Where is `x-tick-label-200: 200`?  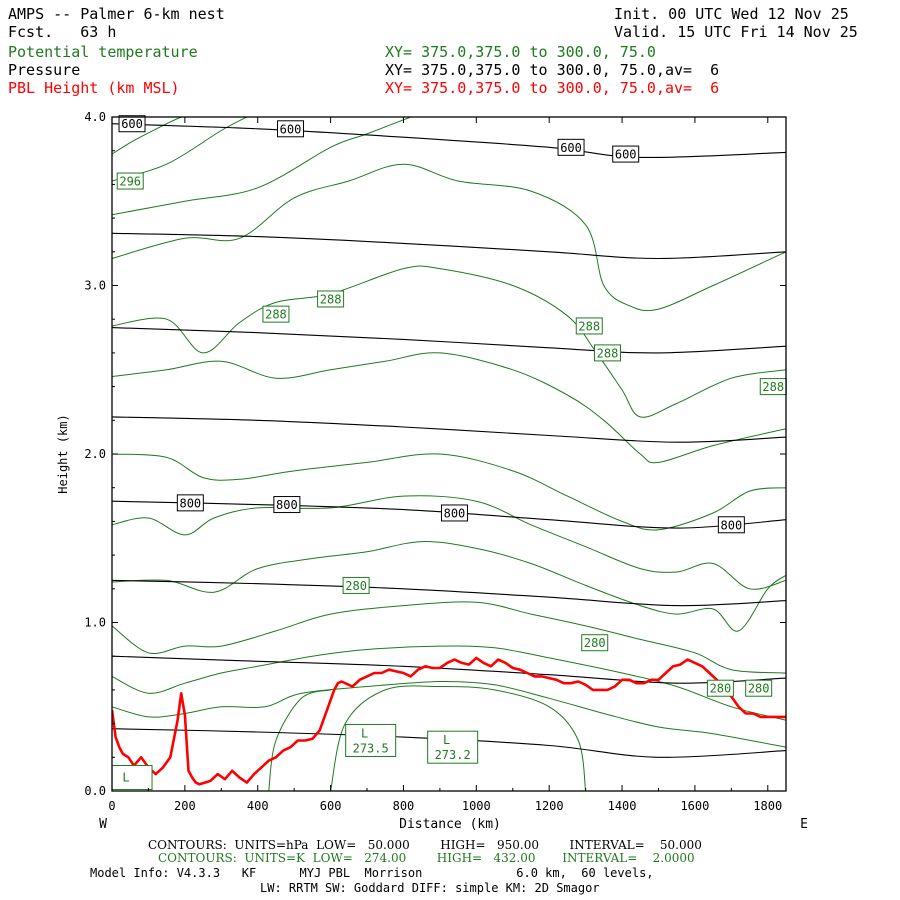 x-tick-label-200: 200 is located at coordinates (185, 806).